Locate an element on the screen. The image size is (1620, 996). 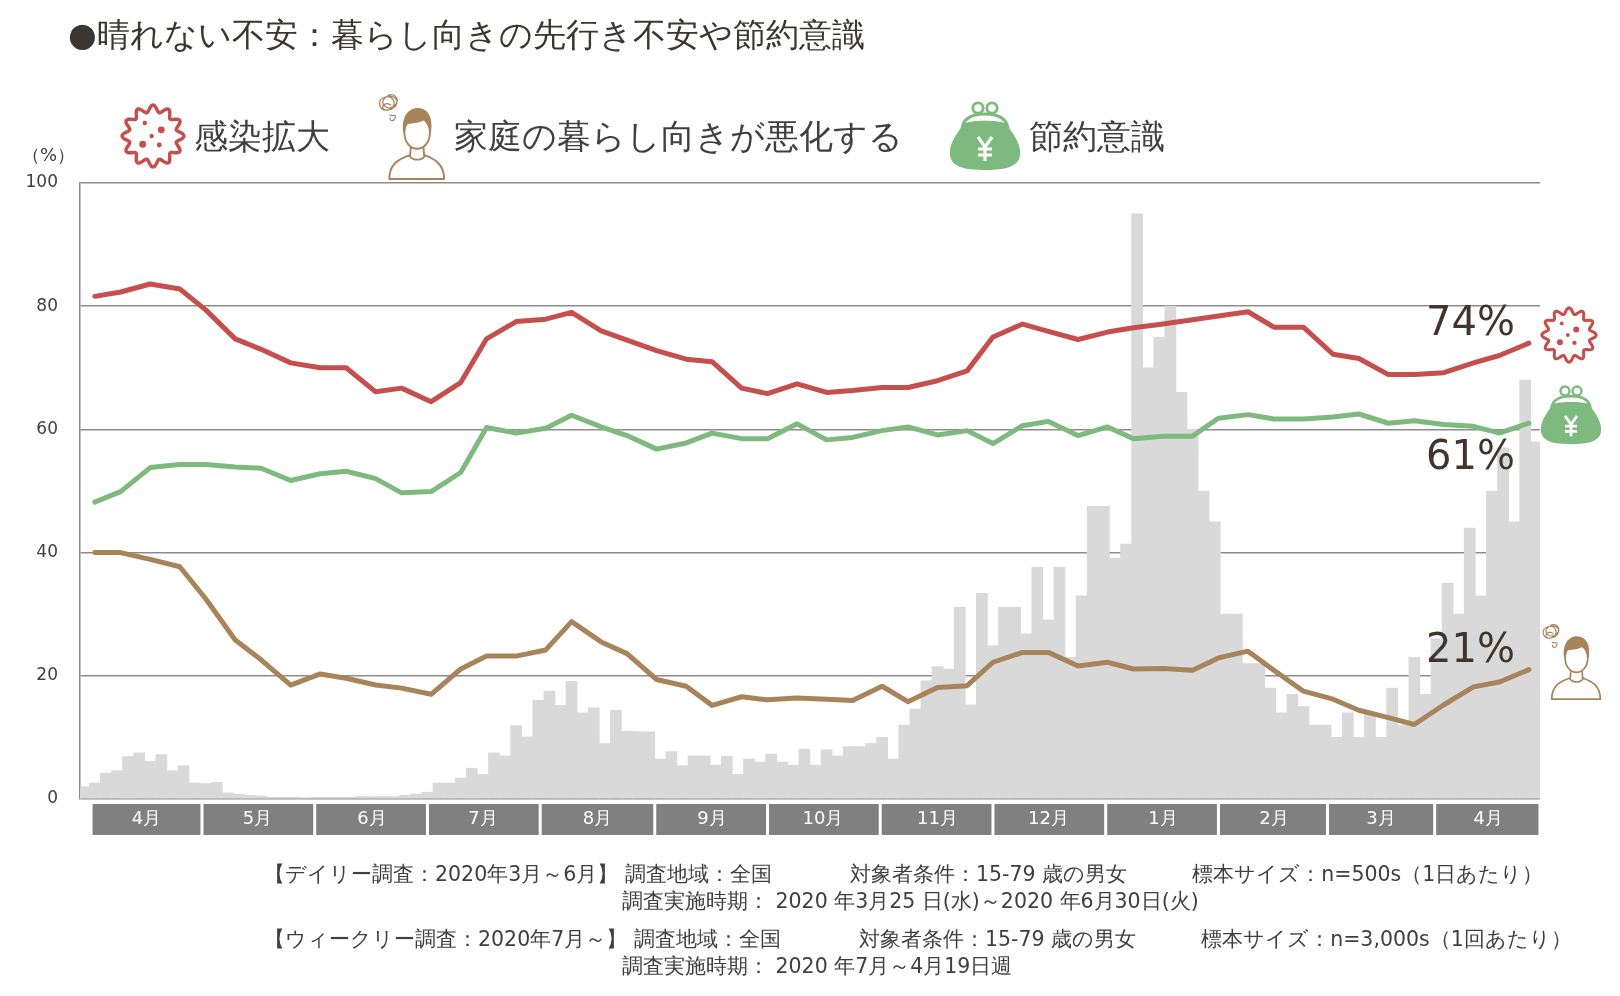
y-axis-title: （%） is located at coordinates (49, 154).